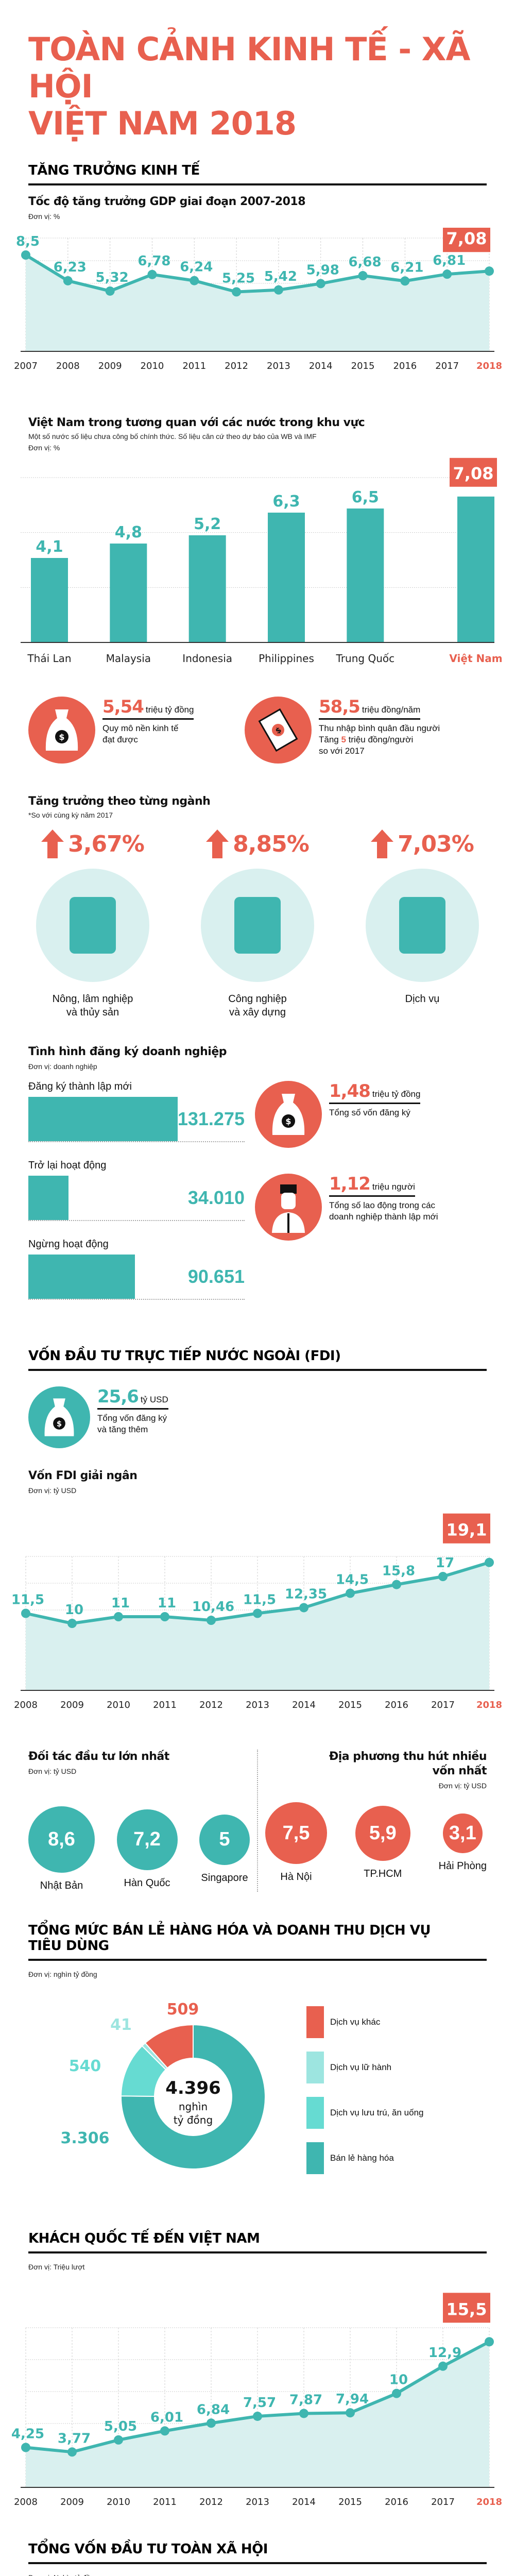 The width and height of the screenshot is (515, 2576). Describe the element at coordinates (68, 1244) in the screenshot. I see `bar-label: Ngừng hoạt động` at that location.